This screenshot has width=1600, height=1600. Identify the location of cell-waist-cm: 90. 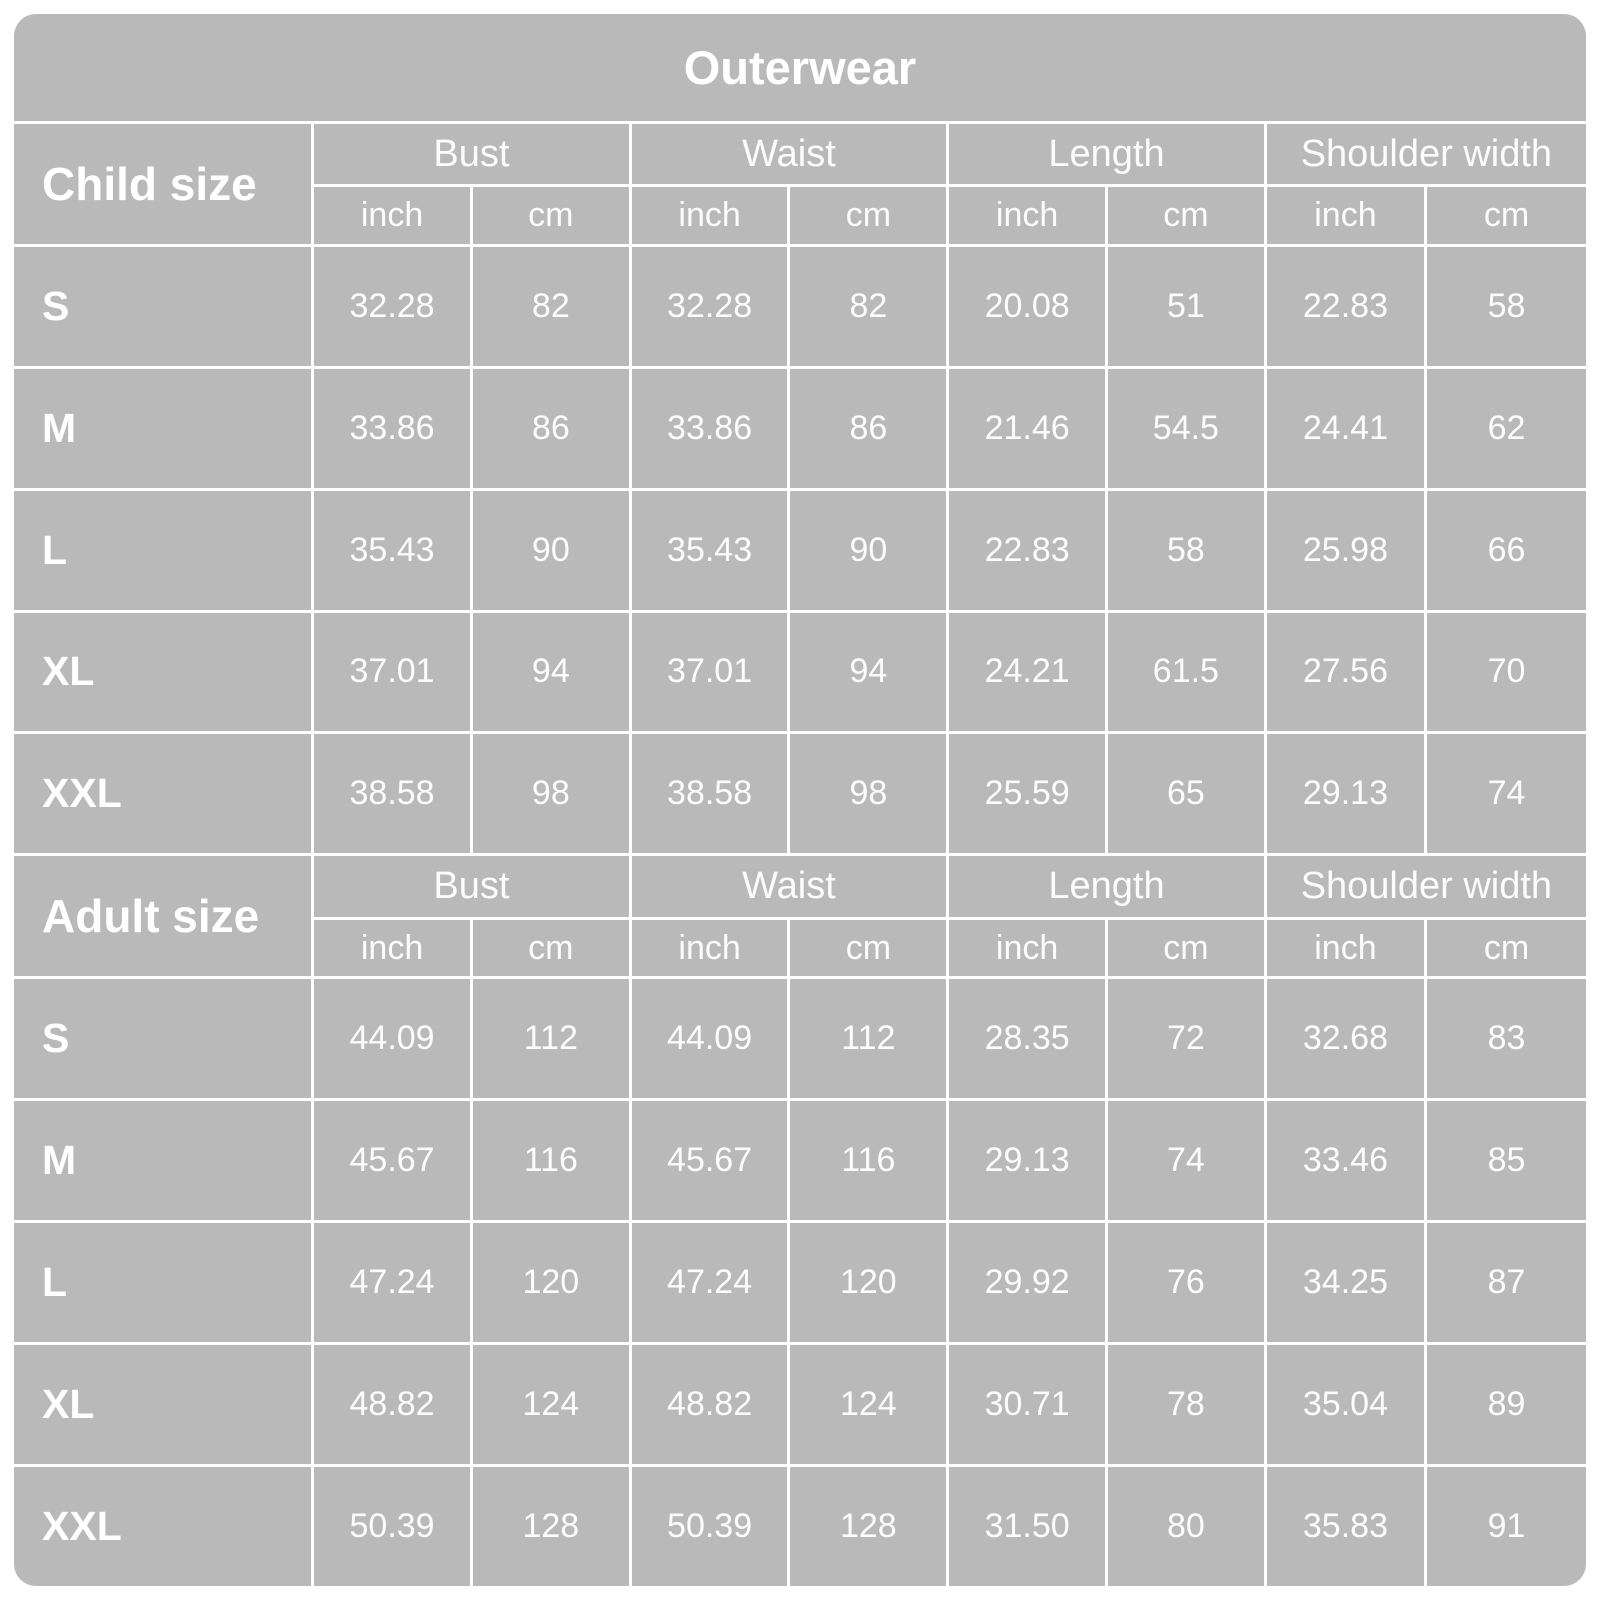
(868, 550).